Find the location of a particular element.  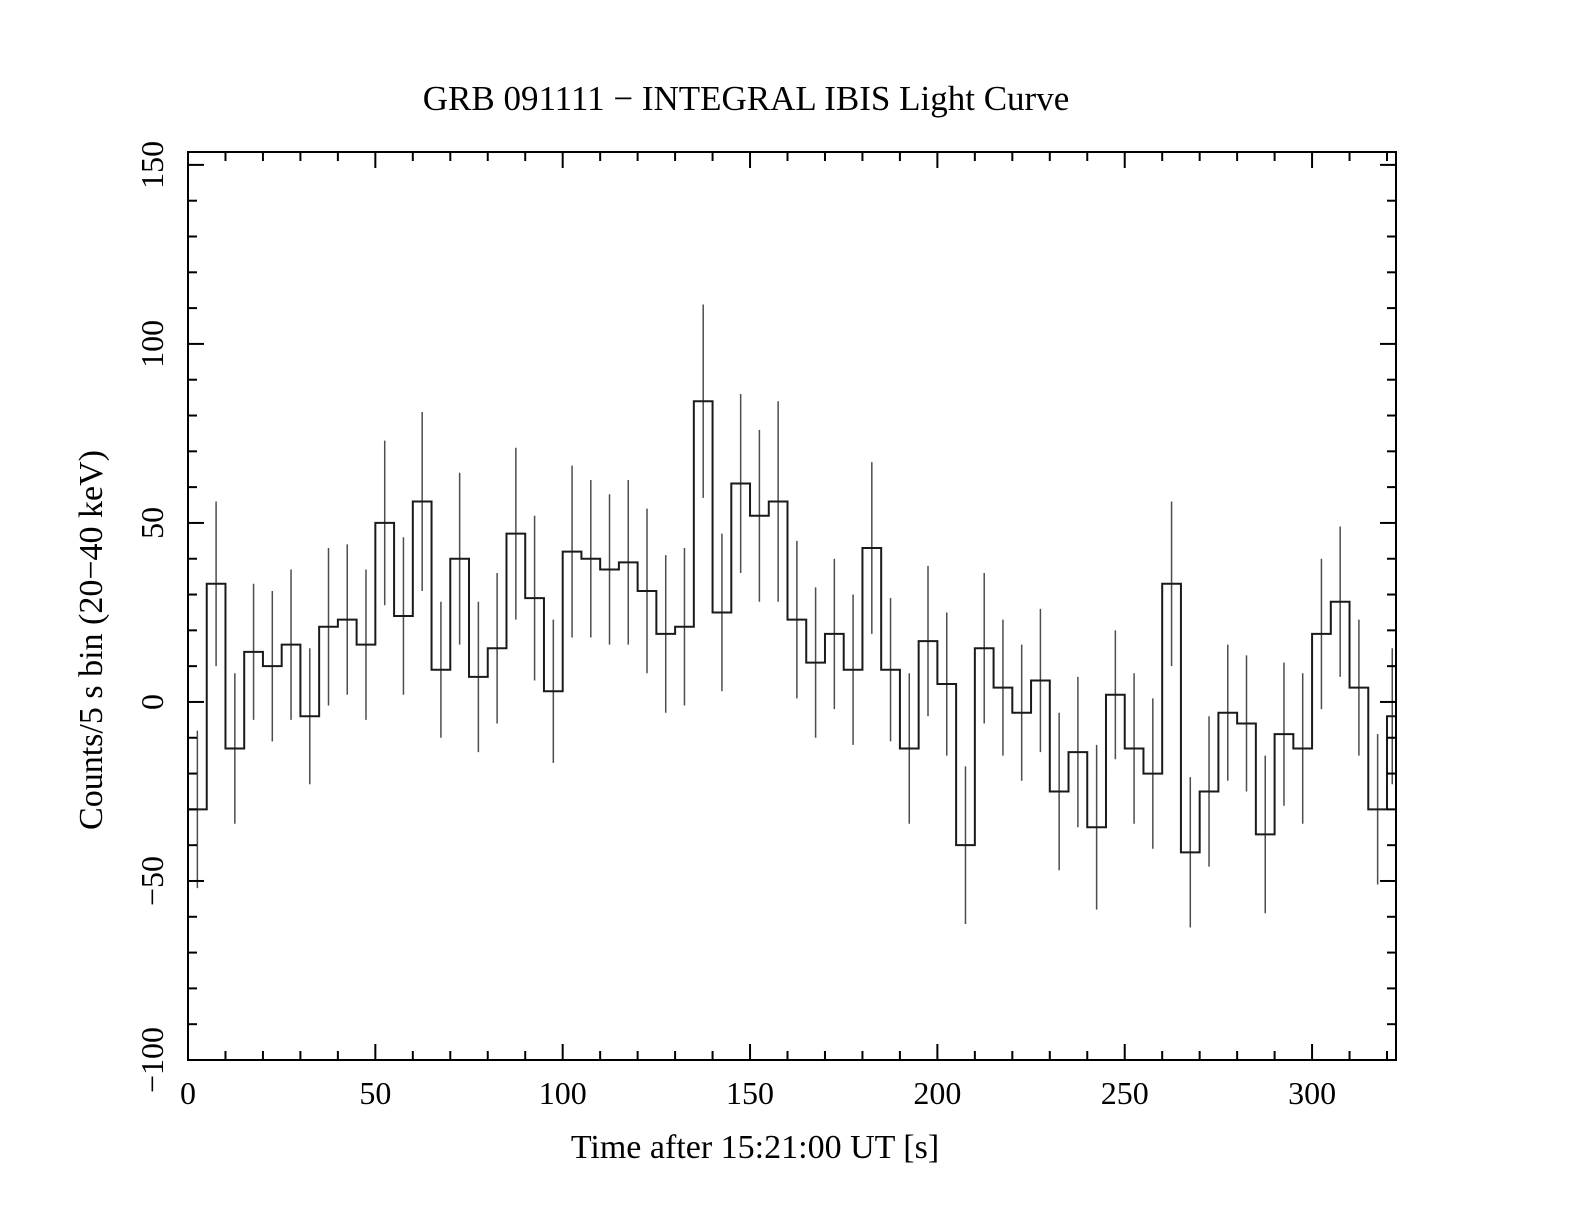

x-tick-label: 0 is located at coordinates (188, 1093).